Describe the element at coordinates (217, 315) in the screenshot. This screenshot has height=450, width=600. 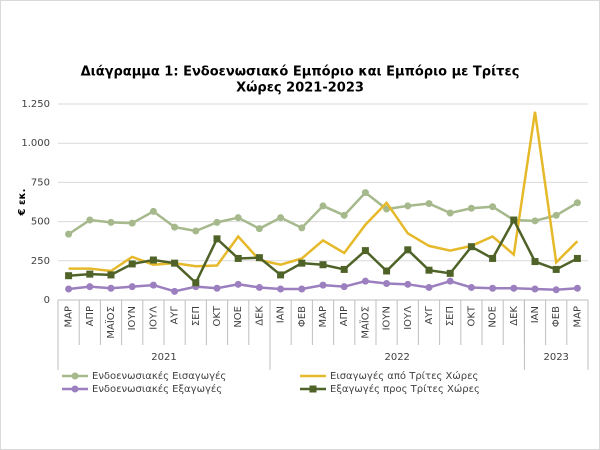
I see `x-tick-label: ΟΚΤ` at that location.